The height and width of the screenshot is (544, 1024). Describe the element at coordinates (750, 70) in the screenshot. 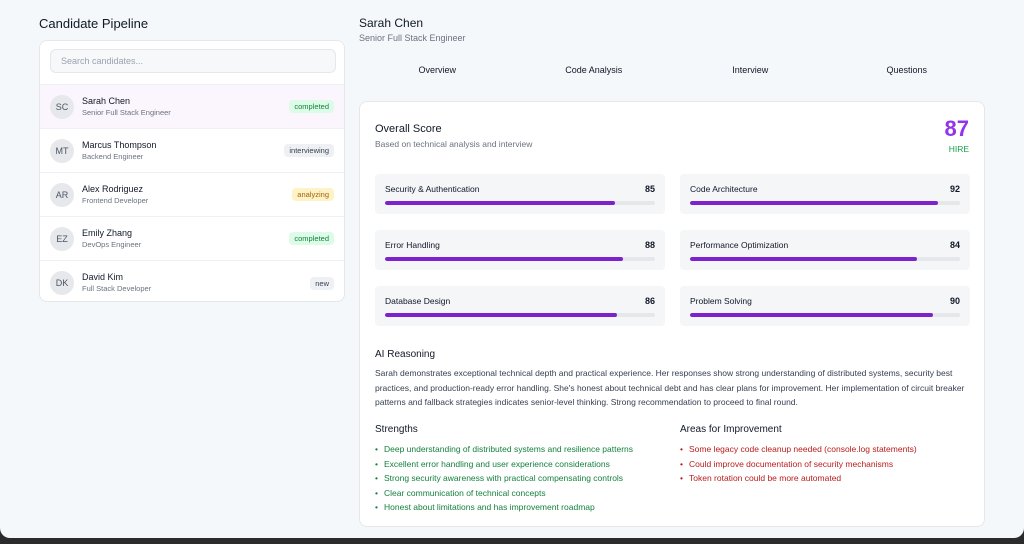

I see `tab-interview: Interview` at that location.